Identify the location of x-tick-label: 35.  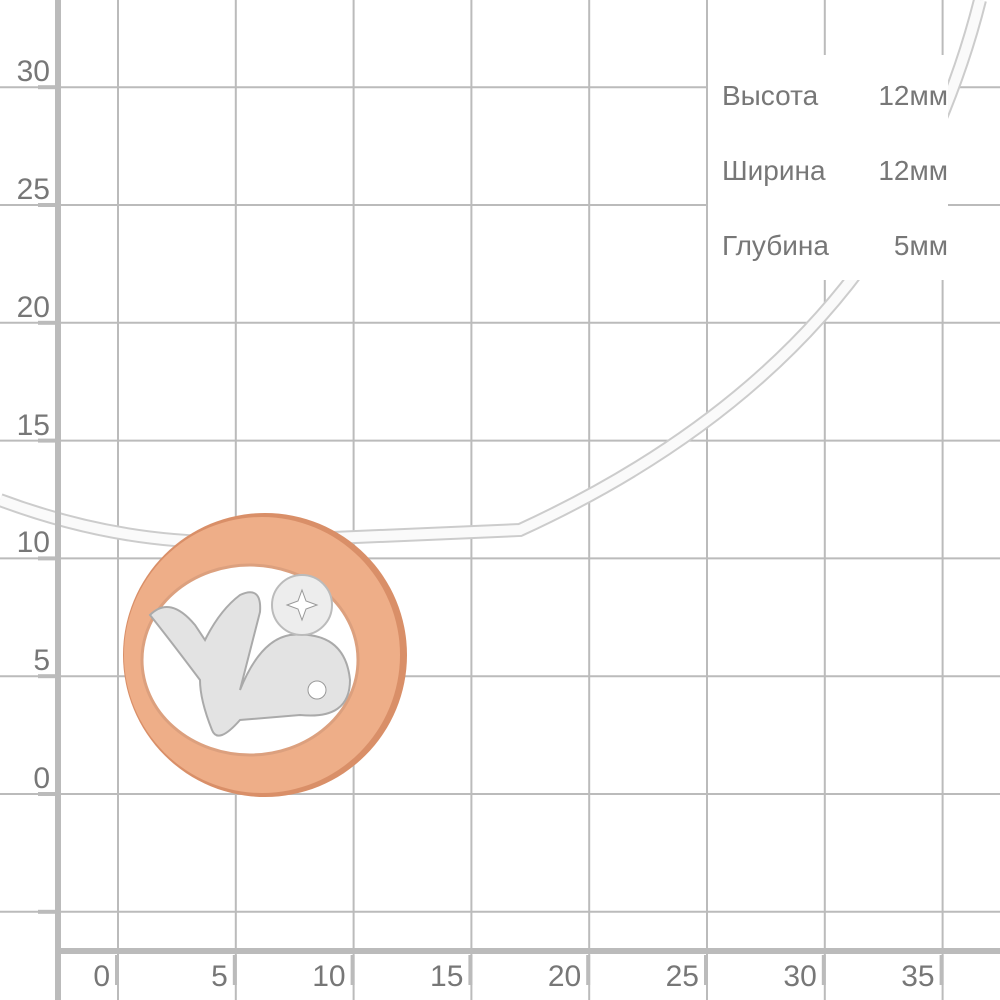
(918, 976).